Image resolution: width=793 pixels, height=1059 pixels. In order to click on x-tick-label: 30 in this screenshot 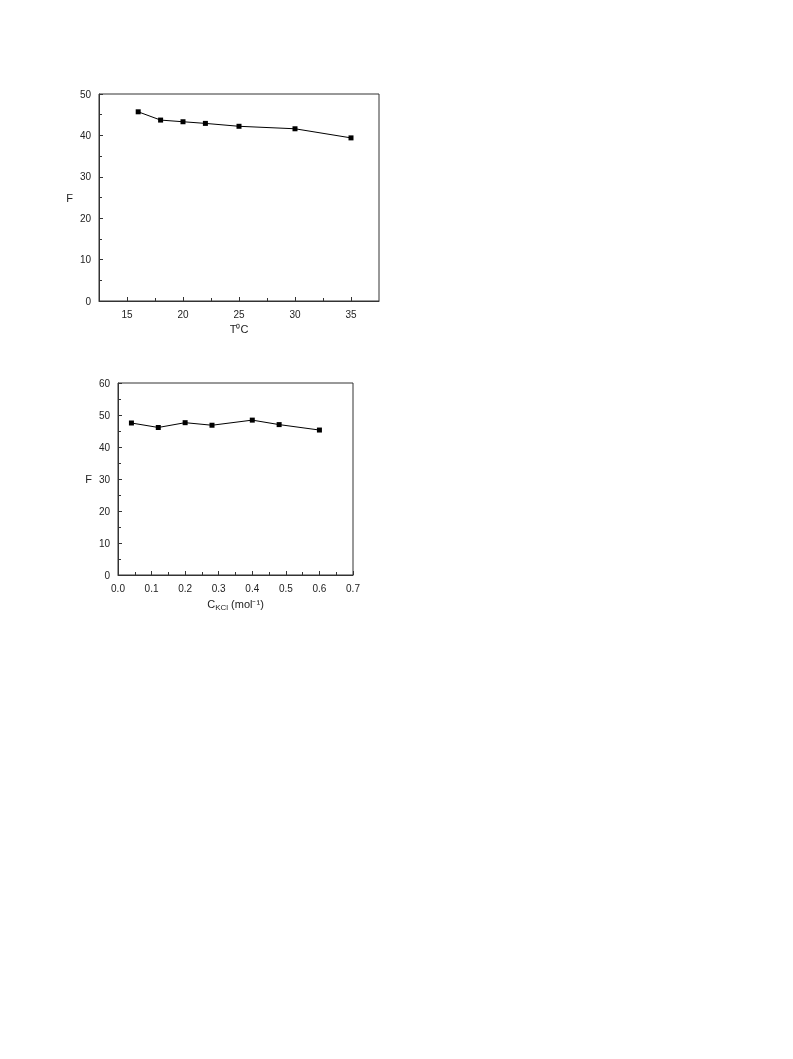, I will do `click(295, 314)`.